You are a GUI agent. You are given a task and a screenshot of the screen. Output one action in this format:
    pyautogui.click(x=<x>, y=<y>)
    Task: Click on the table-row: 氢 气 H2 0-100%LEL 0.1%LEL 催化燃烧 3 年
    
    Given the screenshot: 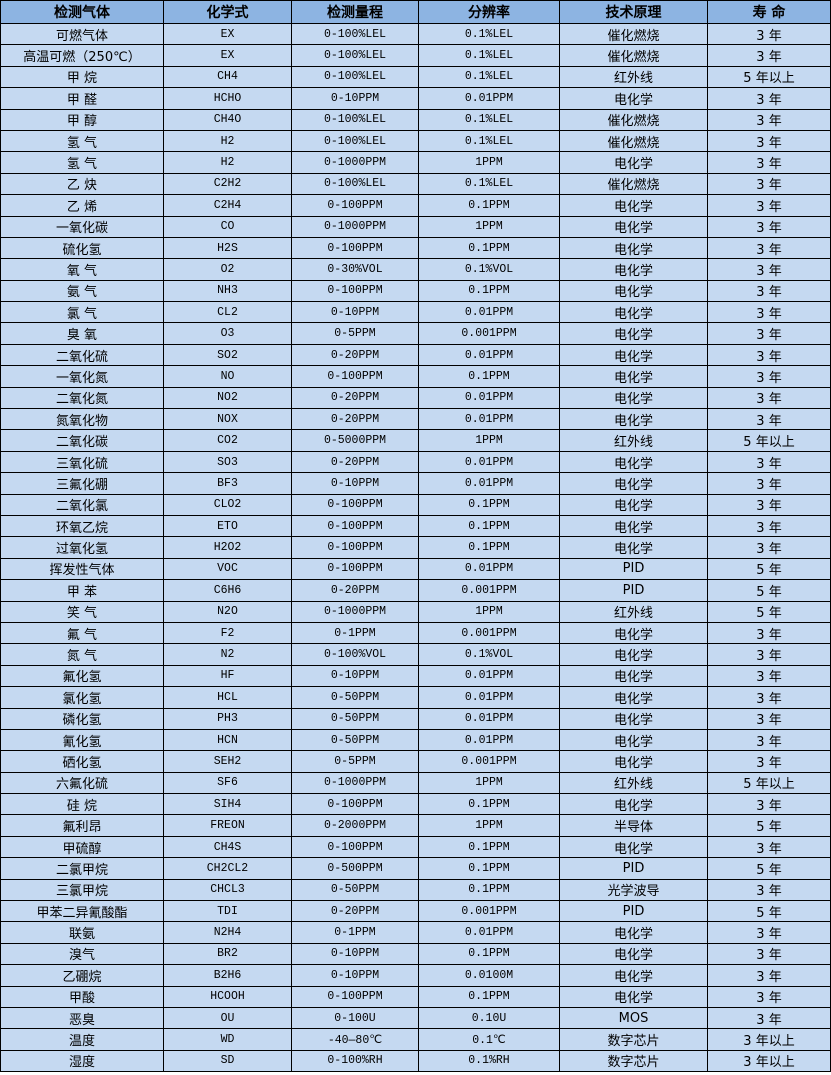 What is the action you would take?
    pyautogui.click(x=415, y=141)
    